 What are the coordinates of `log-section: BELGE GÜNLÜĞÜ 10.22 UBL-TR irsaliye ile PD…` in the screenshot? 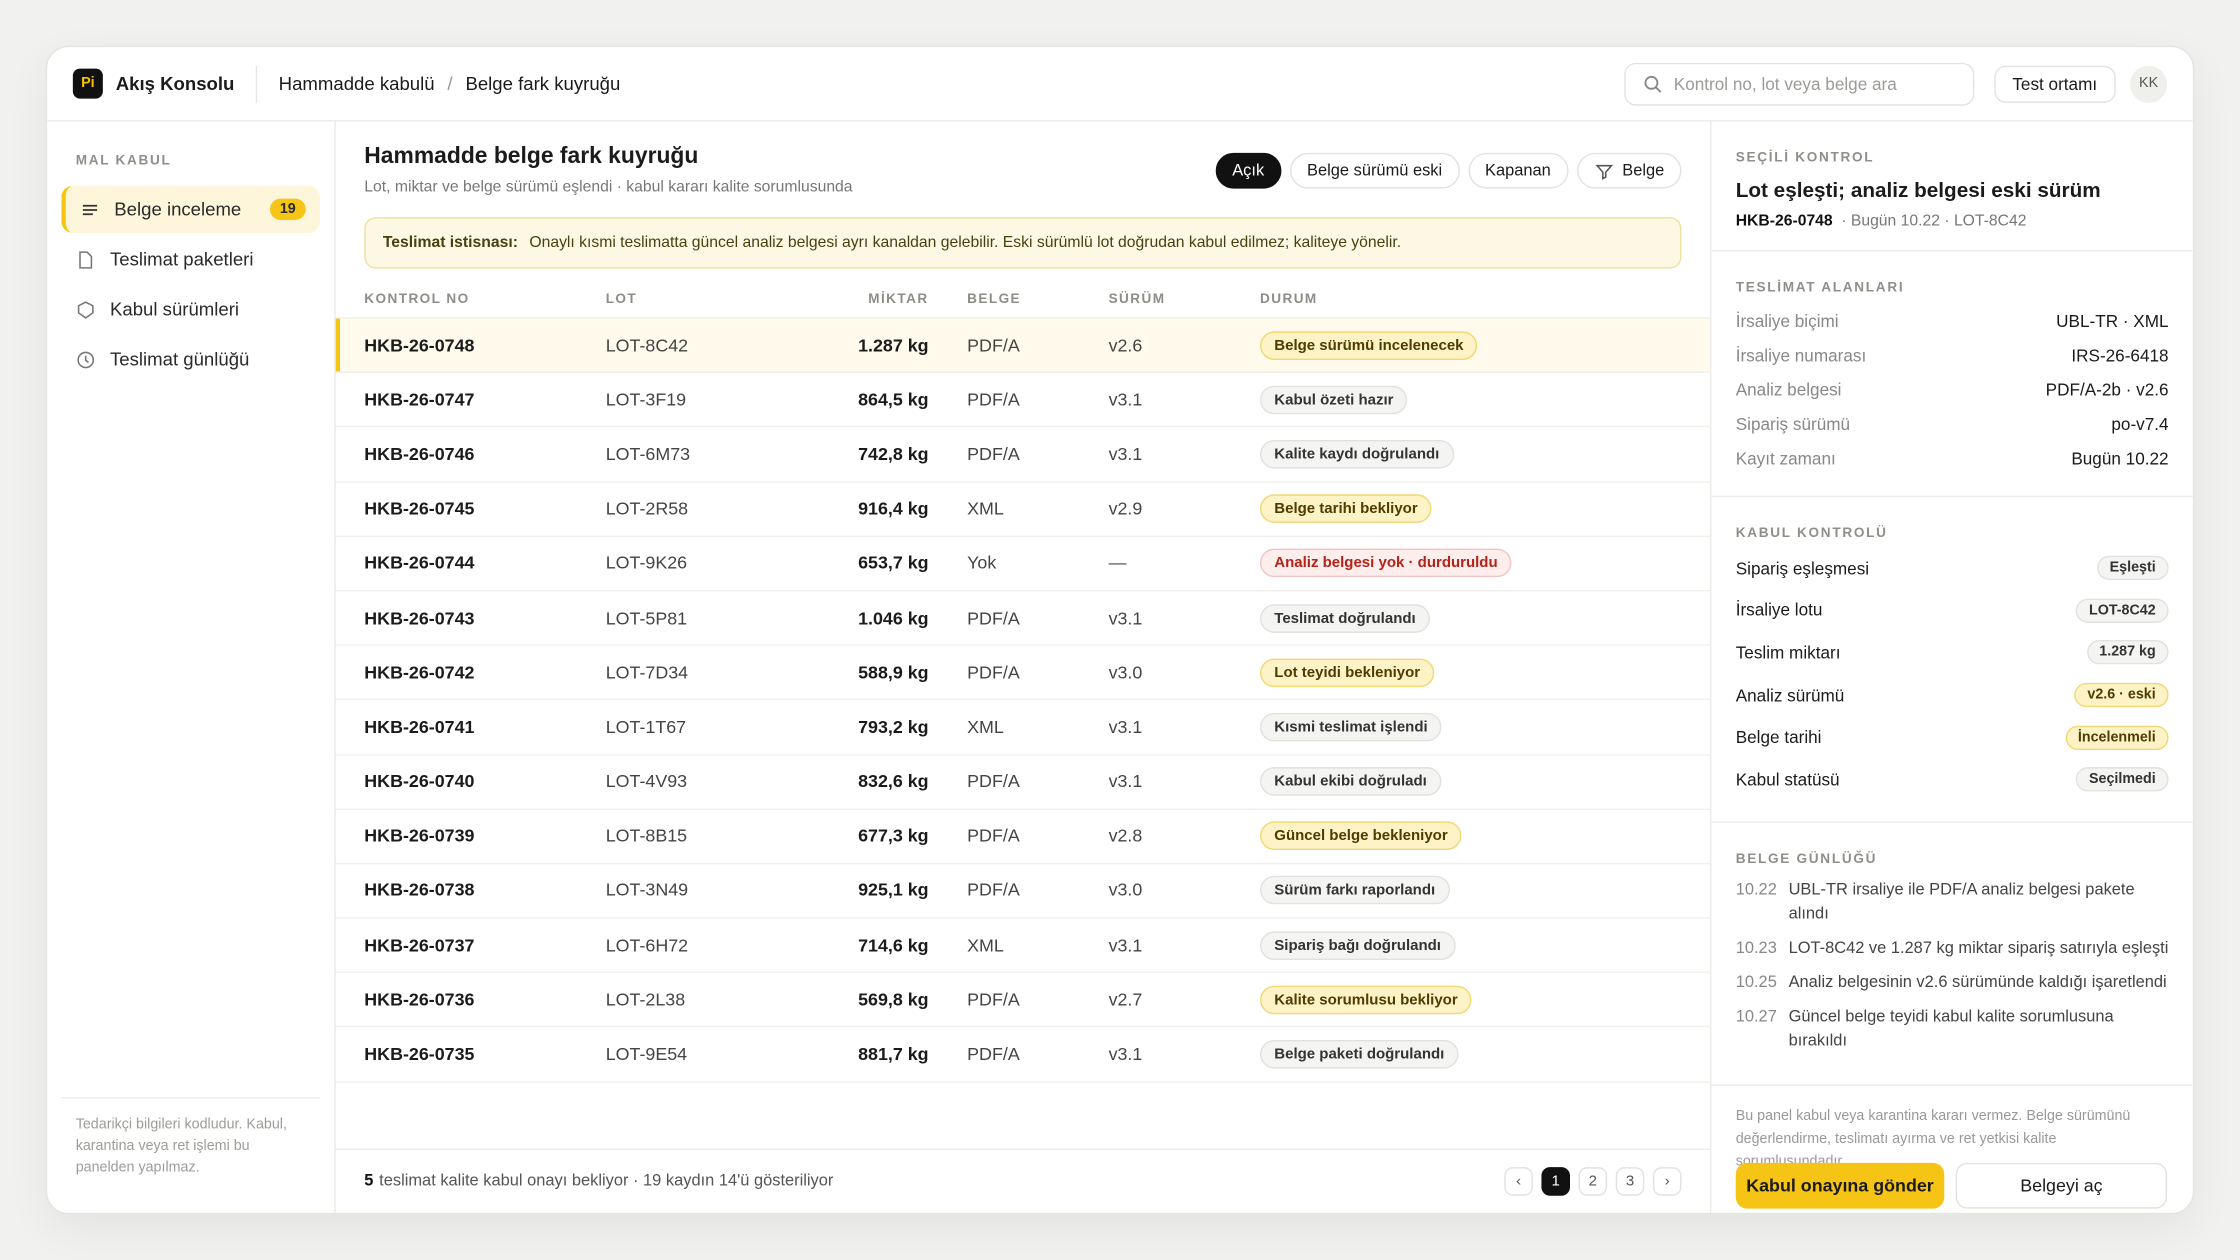 It's located at (1952, 954).